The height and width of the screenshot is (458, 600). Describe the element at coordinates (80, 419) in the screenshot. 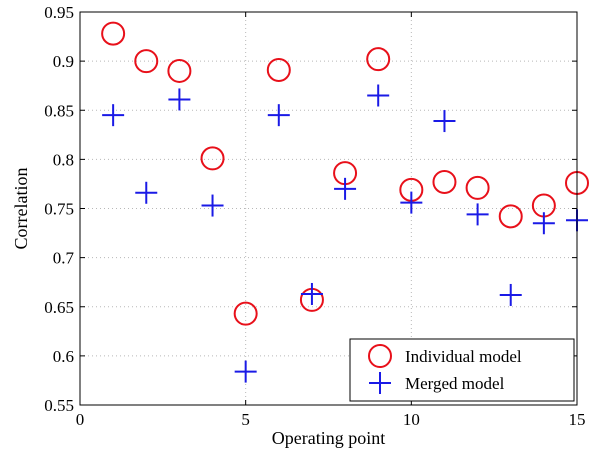

I see `x-tick-label: 0` at that location.